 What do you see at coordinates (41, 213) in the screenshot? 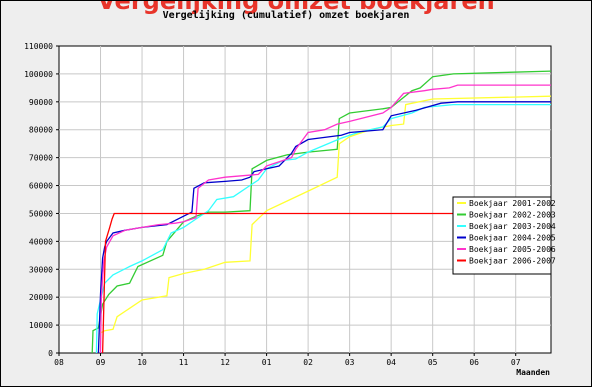
I see `y-tick-label-5: 50000` at bounding box center [41, 213].